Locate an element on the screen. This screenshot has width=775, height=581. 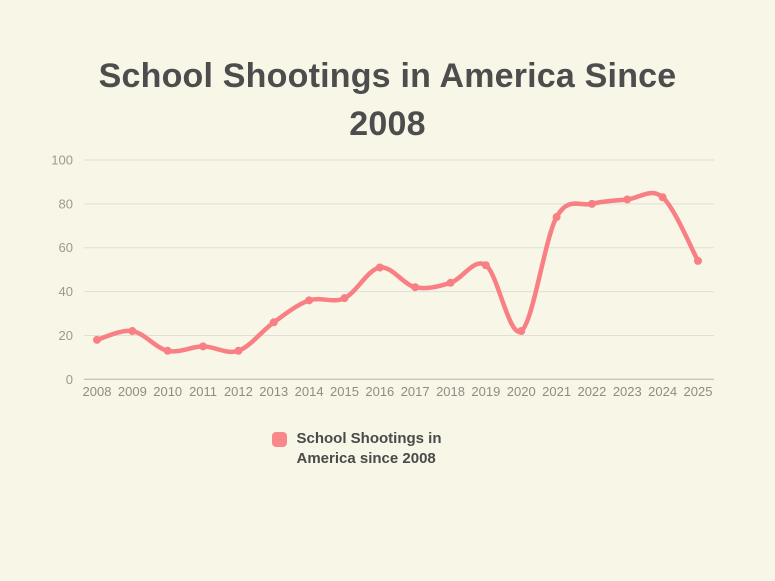
x-tick-label: 2015 is located at coordinates (344, 391).